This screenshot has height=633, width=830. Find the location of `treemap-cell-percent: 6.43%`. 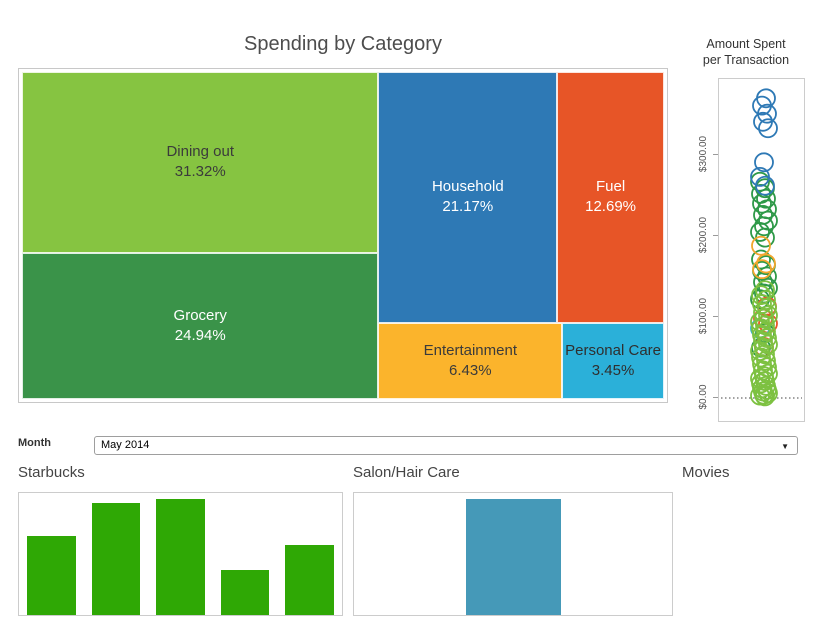

treemap-cell-percent: 6.43% is located at coordinates (470, 370).